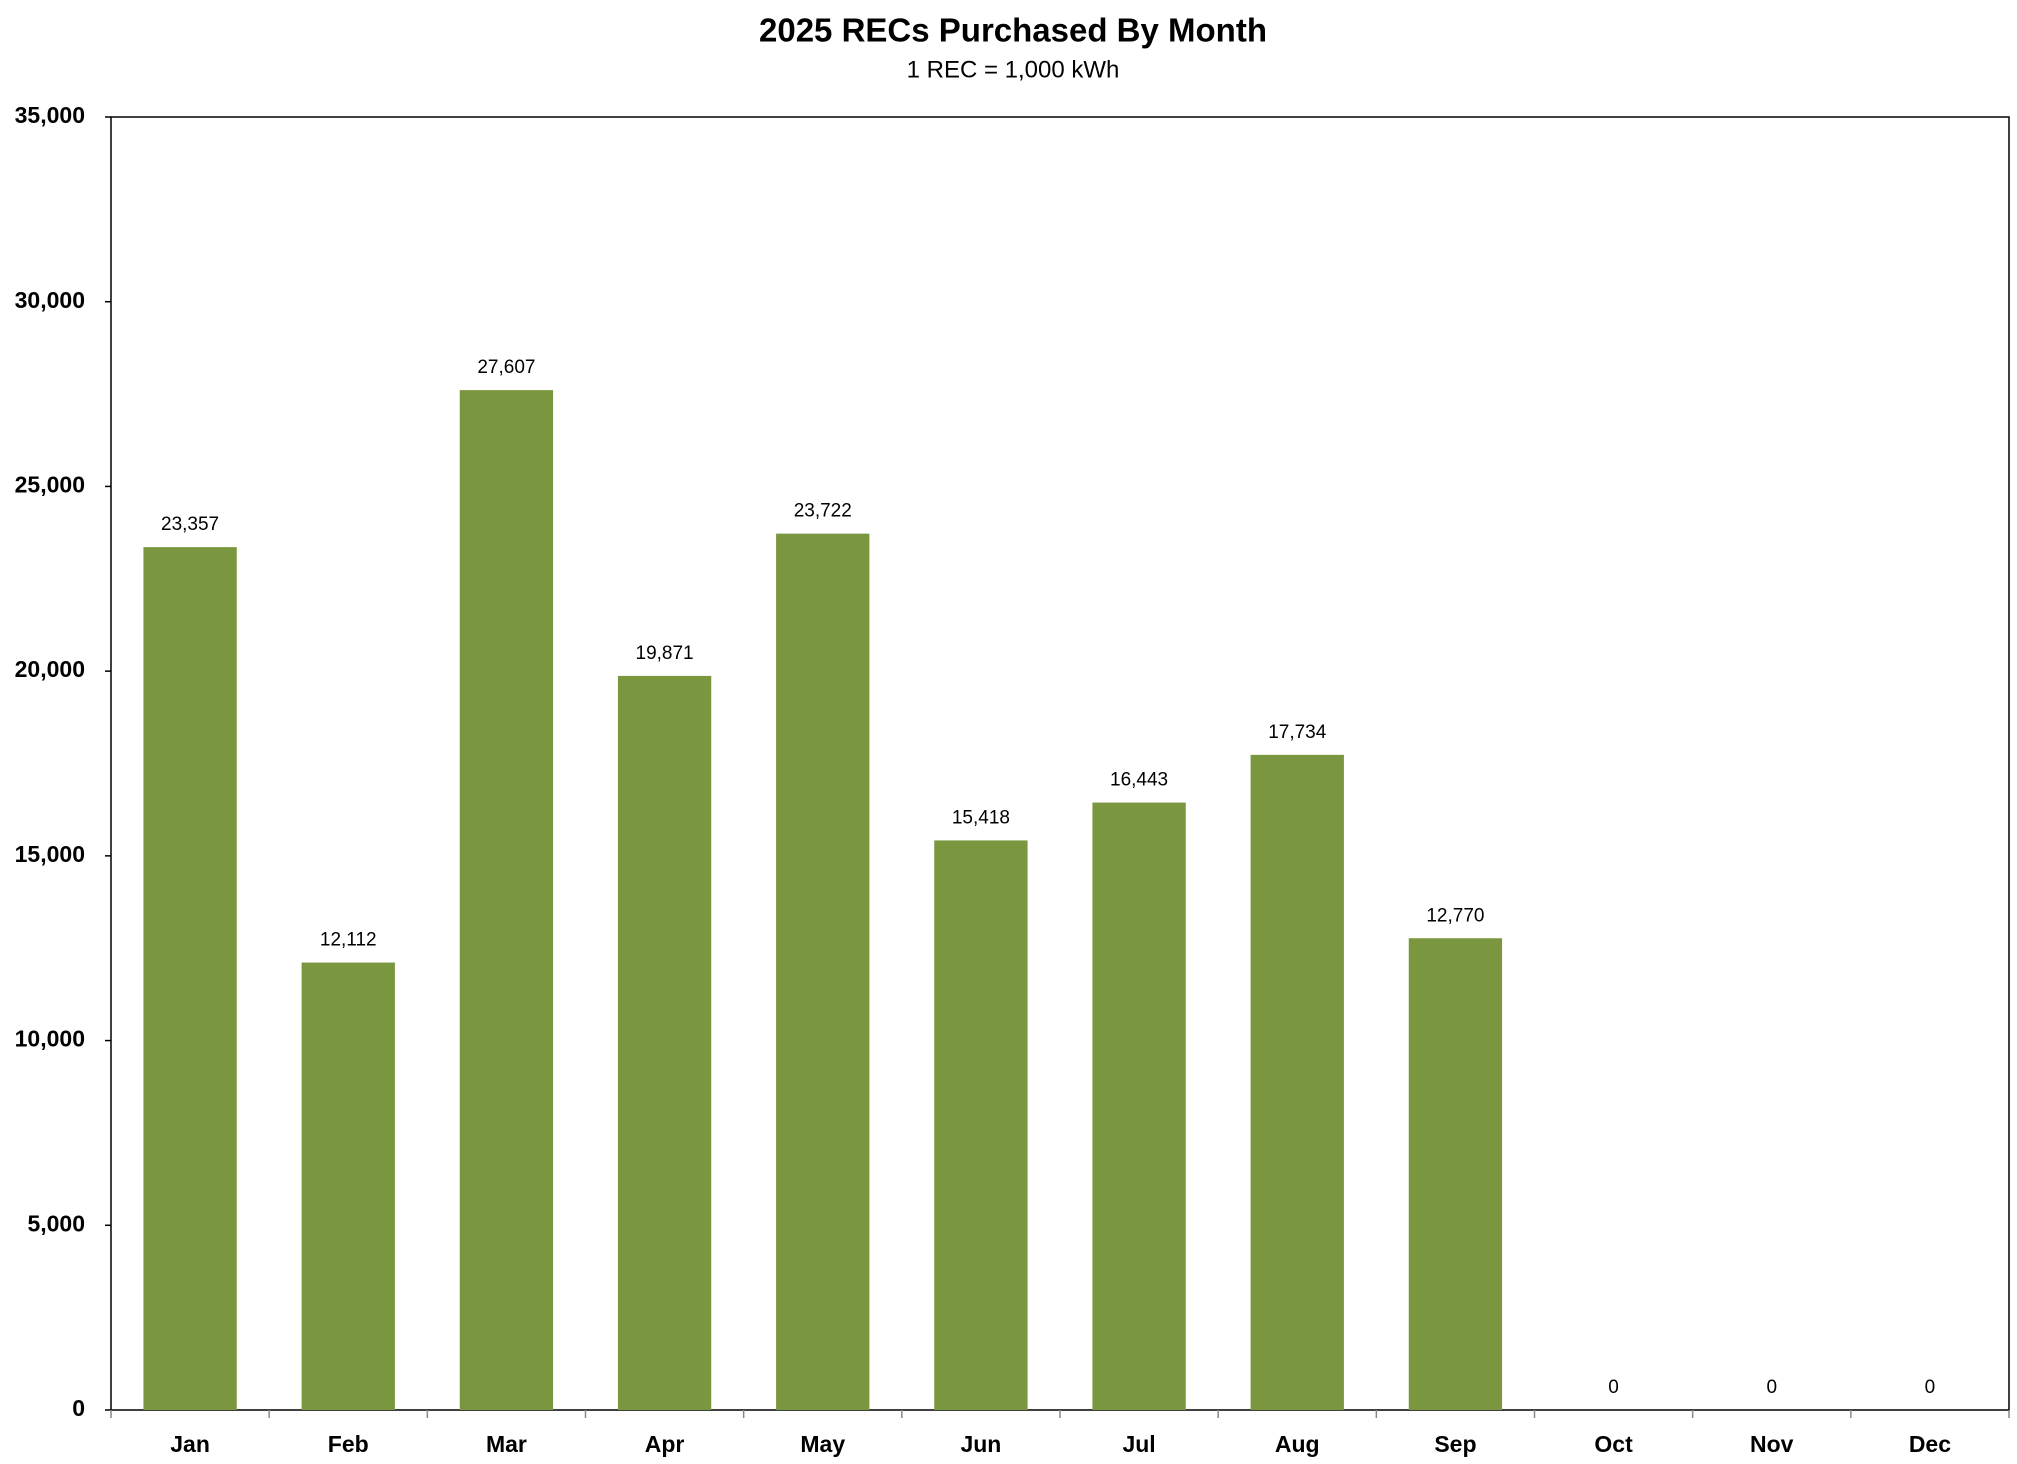  I want to click on x-tick-label: May, so click(822, 1444).